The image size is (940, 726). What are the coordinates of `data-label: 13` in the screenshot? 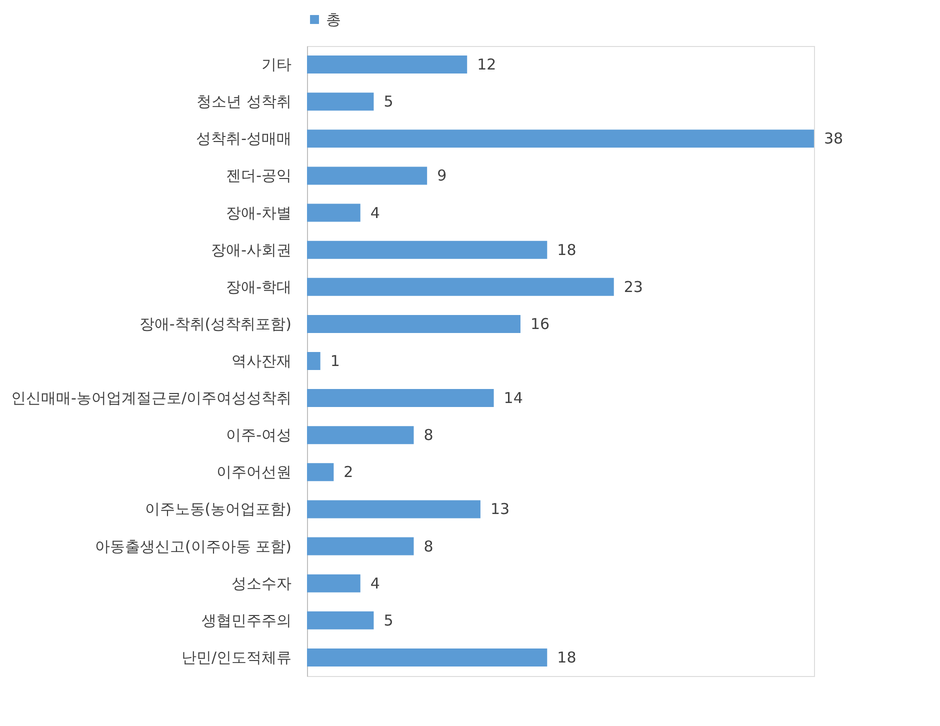 It's located at (500, 509).